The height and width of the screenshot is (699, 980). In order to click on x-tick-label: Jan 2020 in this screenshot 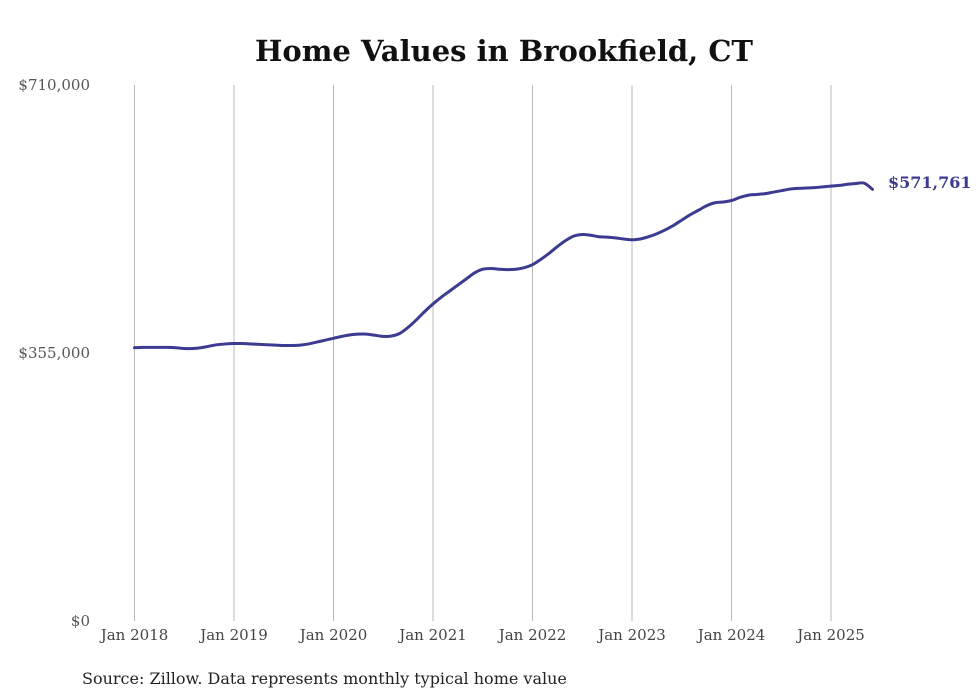, I will do `click(333, 635)`.